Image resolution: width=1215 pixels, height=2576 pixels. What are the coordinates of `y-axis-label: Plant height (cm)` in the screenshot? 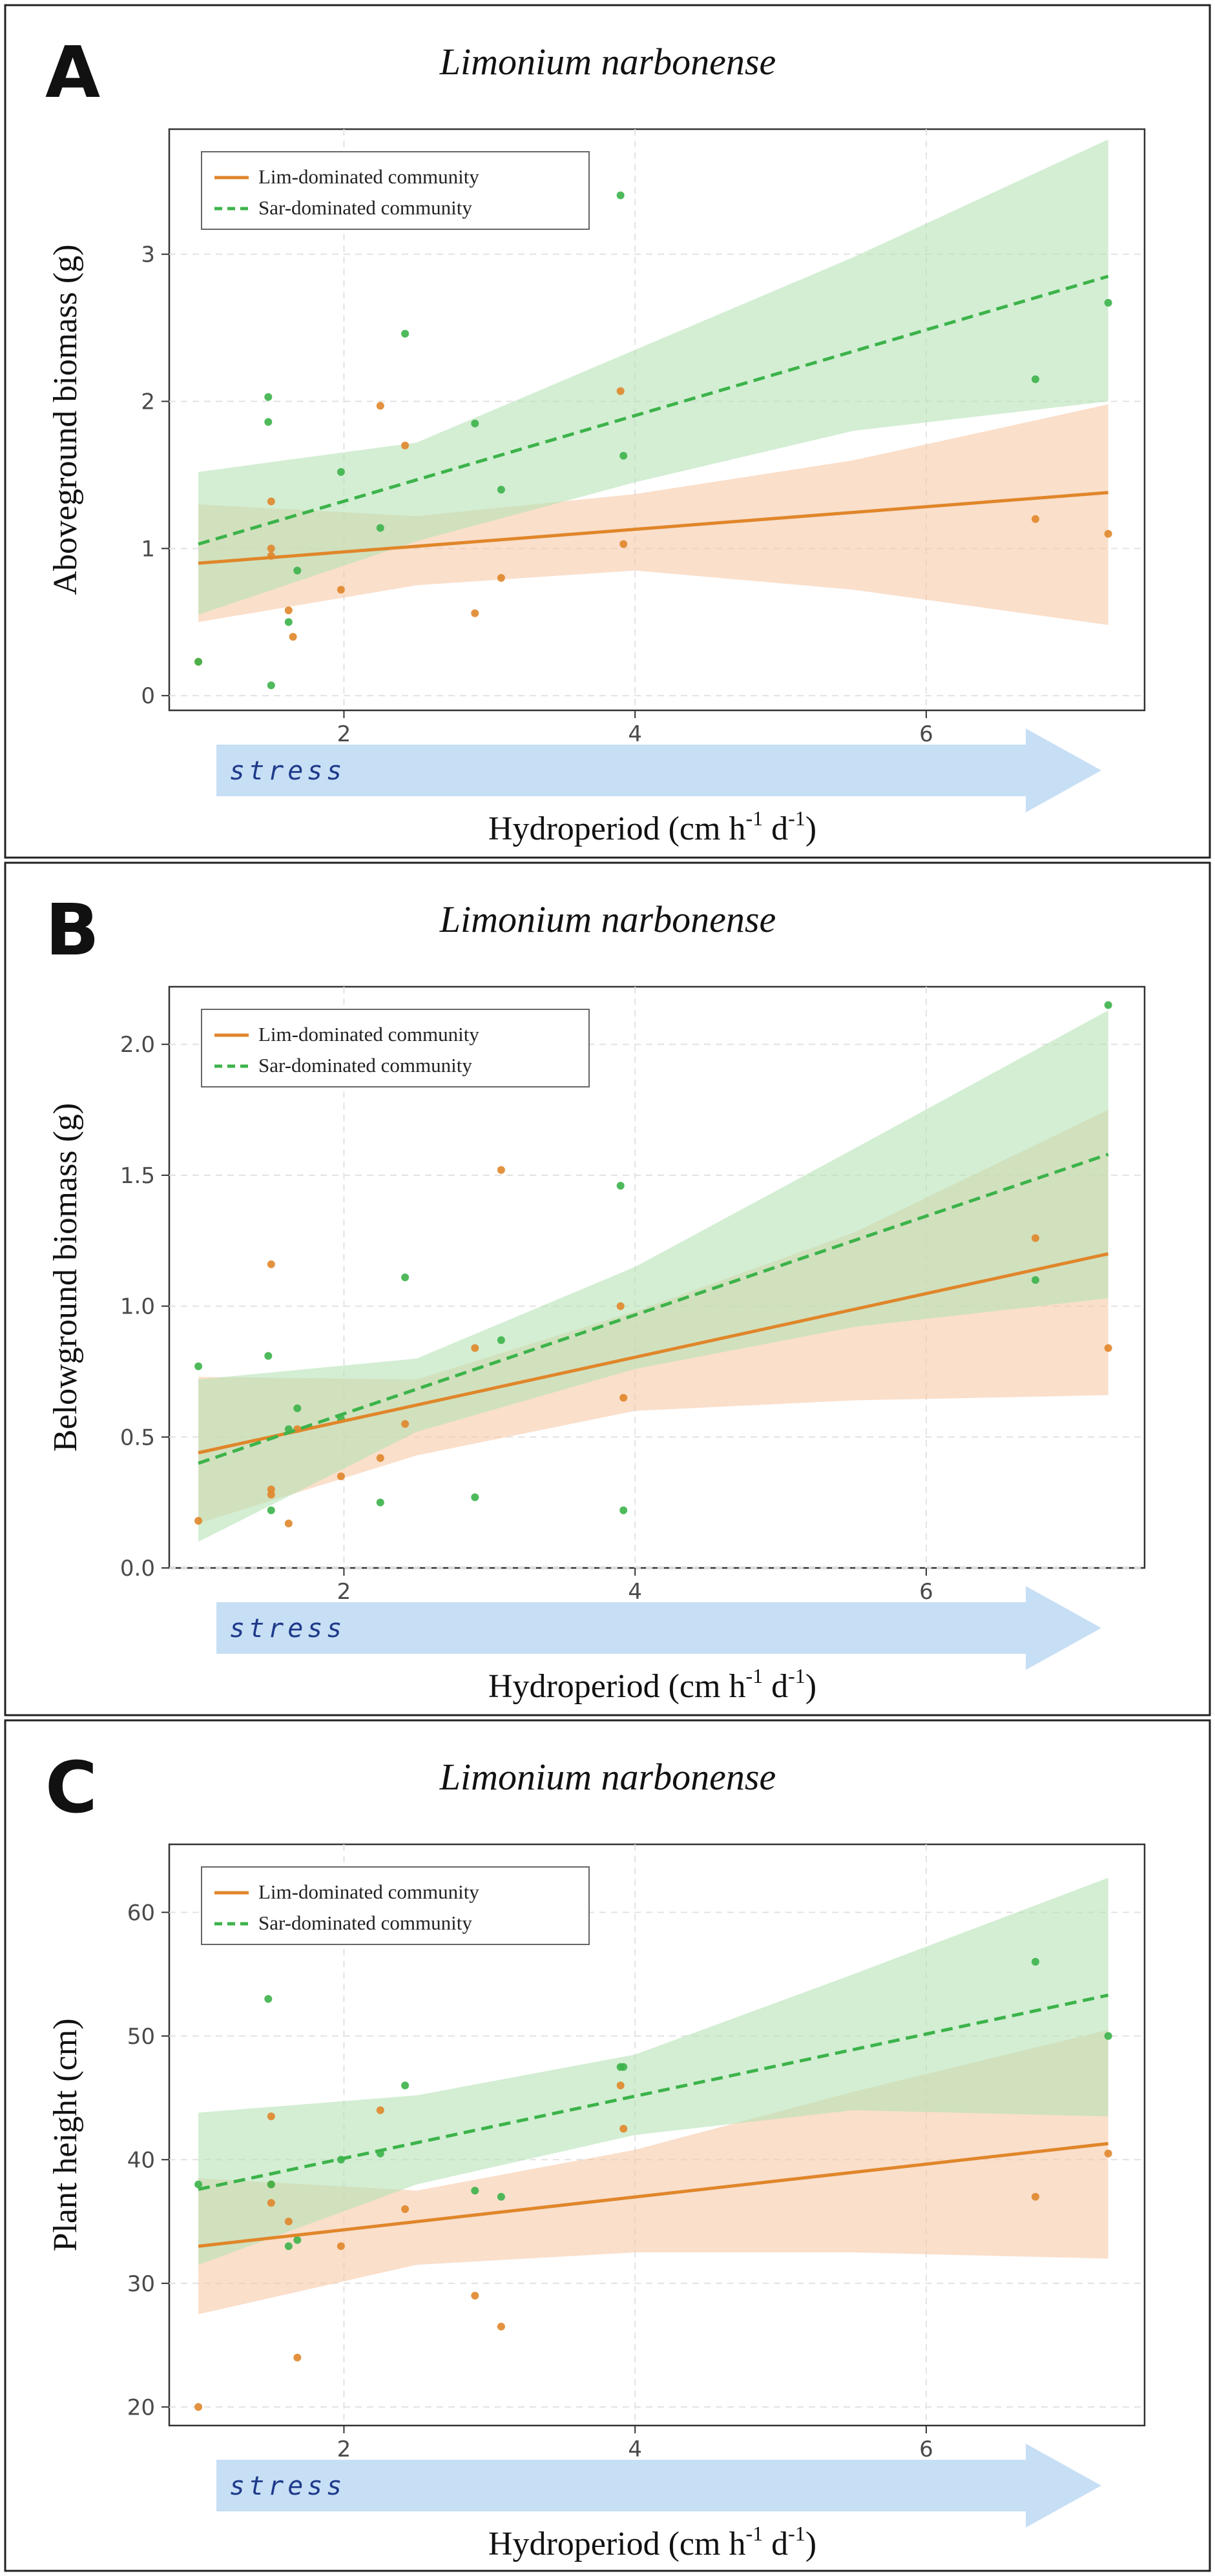 It's located at (65, 2134).